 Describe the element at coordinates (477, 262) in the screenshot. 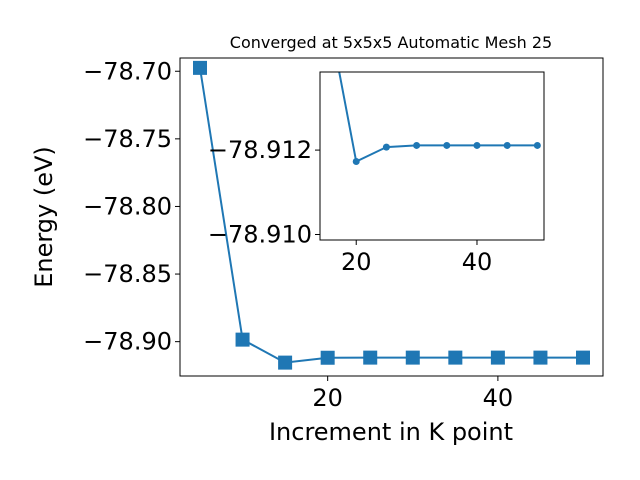

I see `inset-xtick-label: 40` at that location.